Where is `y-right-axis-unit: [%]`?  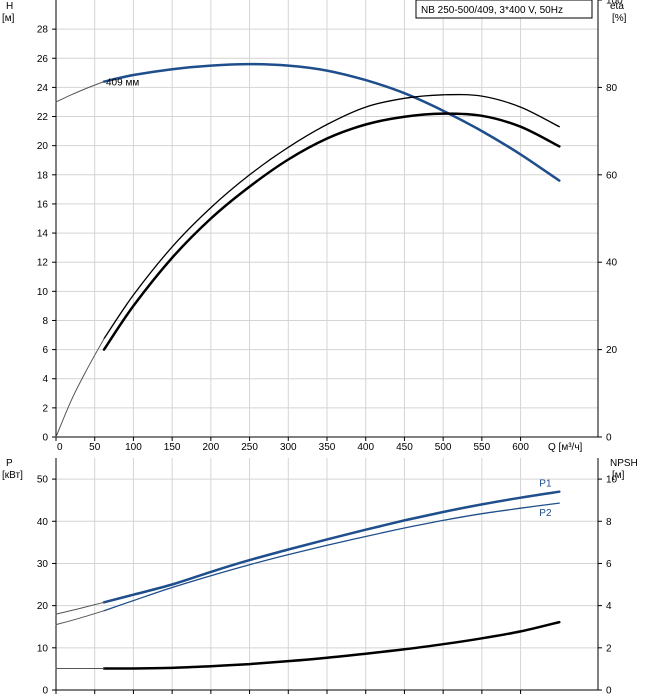 y-right-axis-unit: [%] is located at coordinates (619, 18).